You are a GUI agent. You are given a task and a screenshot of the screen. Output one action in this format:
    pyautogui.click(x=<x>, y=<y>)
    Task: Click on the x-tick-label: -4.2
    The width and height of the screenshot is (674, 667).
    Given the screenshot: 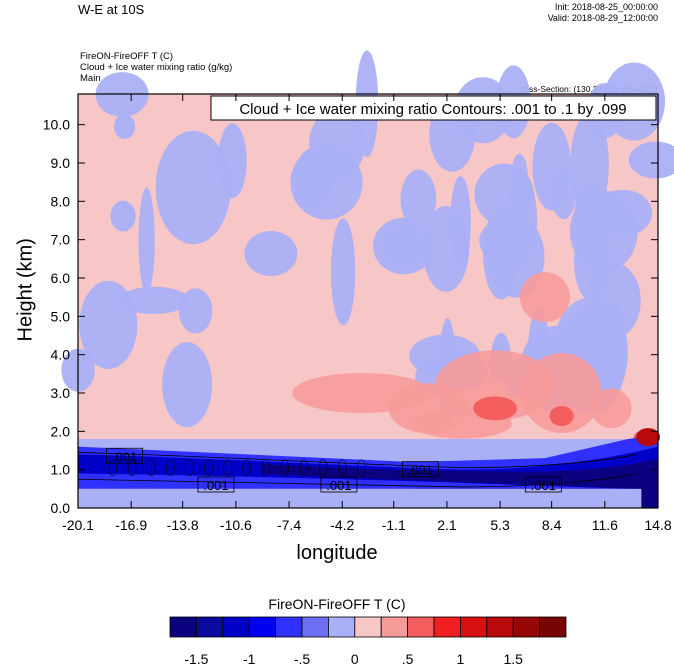 What is the action you would take?
    pyautogui.click(x=342, y=525)
    